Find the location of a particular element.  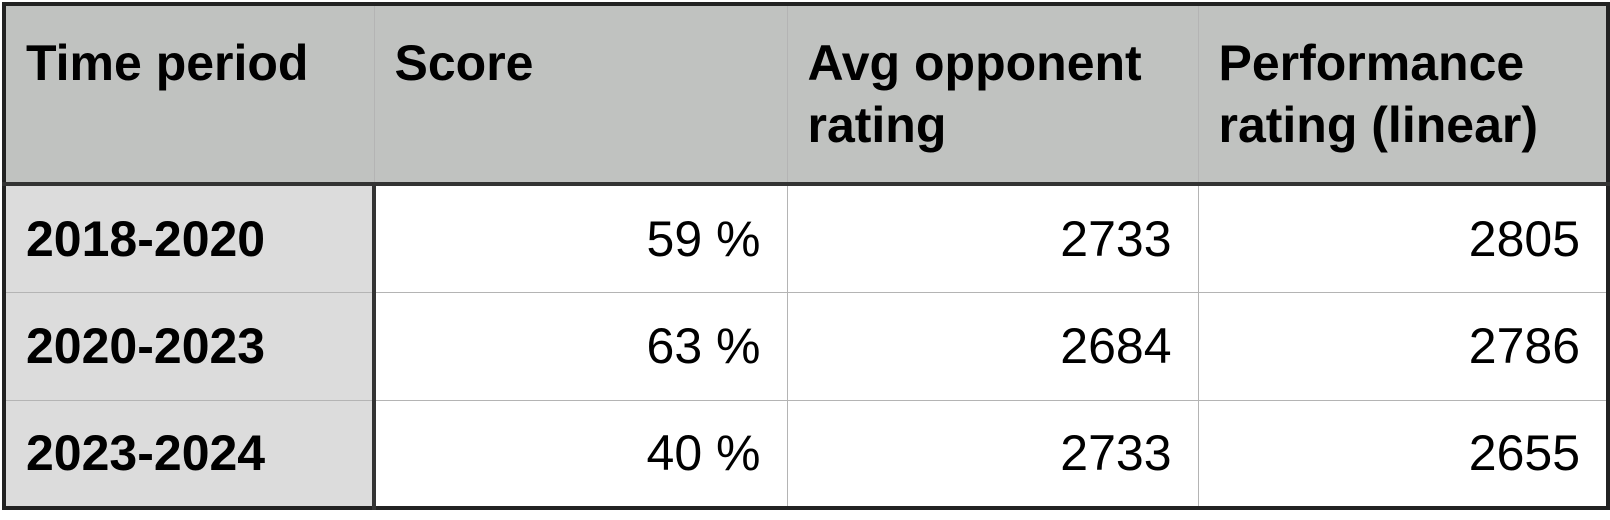

row-label: 2020-2023 is located at coordinates (189, 346).